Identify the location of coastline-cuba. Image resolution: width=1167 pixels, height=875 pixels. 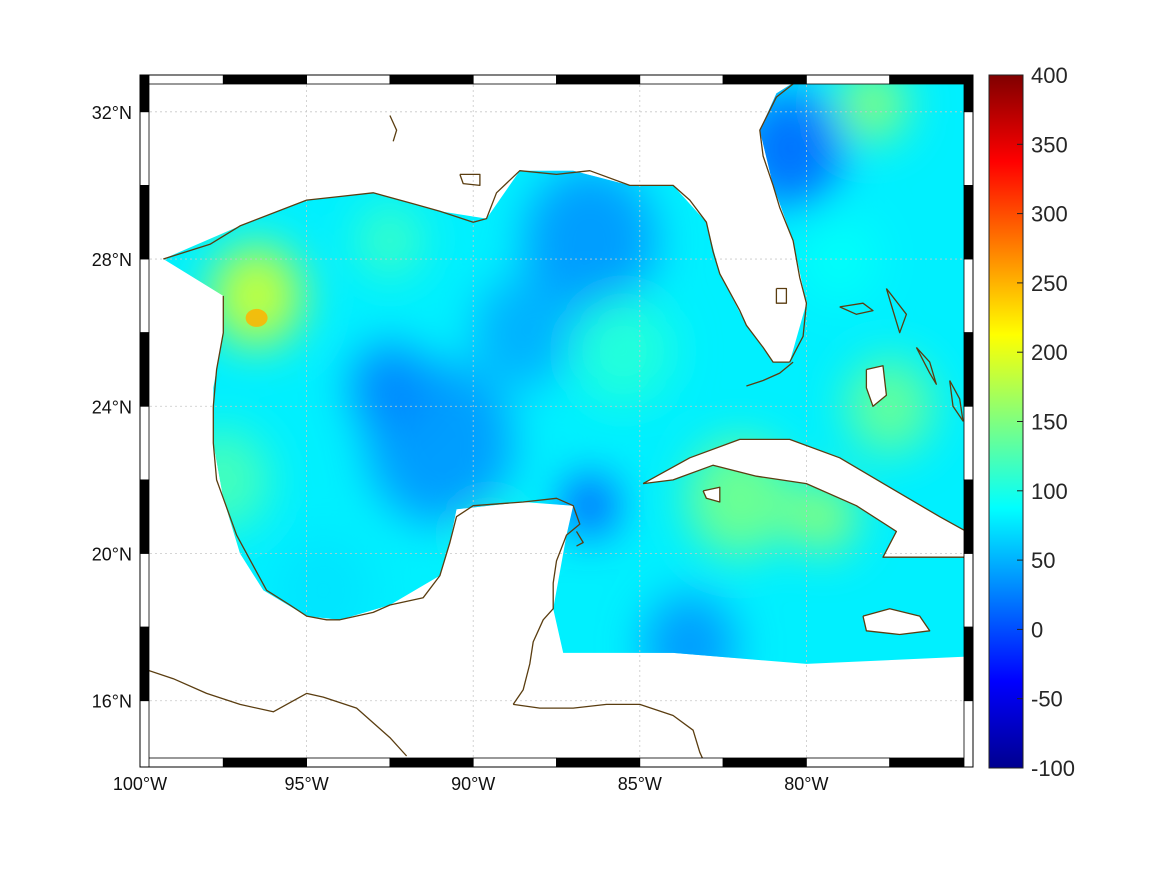
(804, 485).